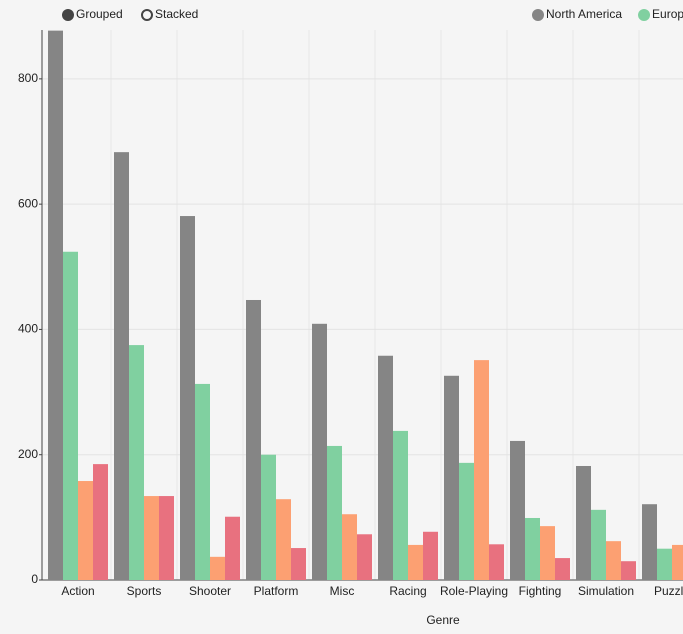  I want to click on mode-toggle: Grouped Stacked, so click(130, 14).